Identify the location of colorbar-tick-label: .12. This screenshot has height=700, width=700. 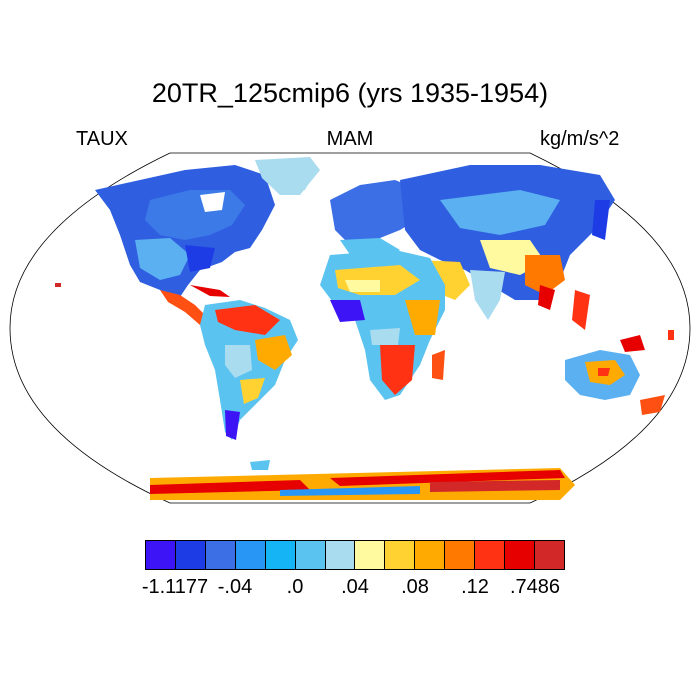
(475, 587).